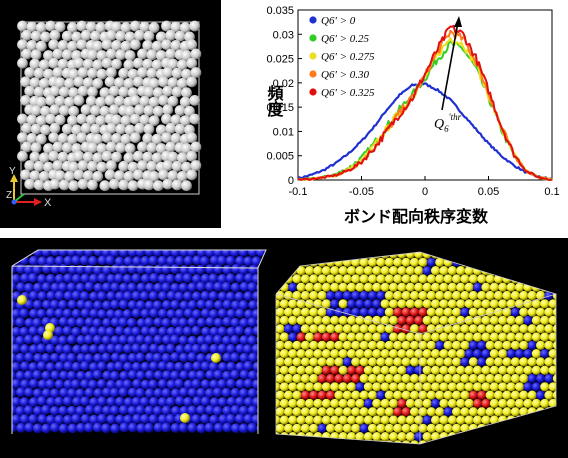 This screenshot has height=458, width=568. I want to click on legend-marker, so click(313, 20).